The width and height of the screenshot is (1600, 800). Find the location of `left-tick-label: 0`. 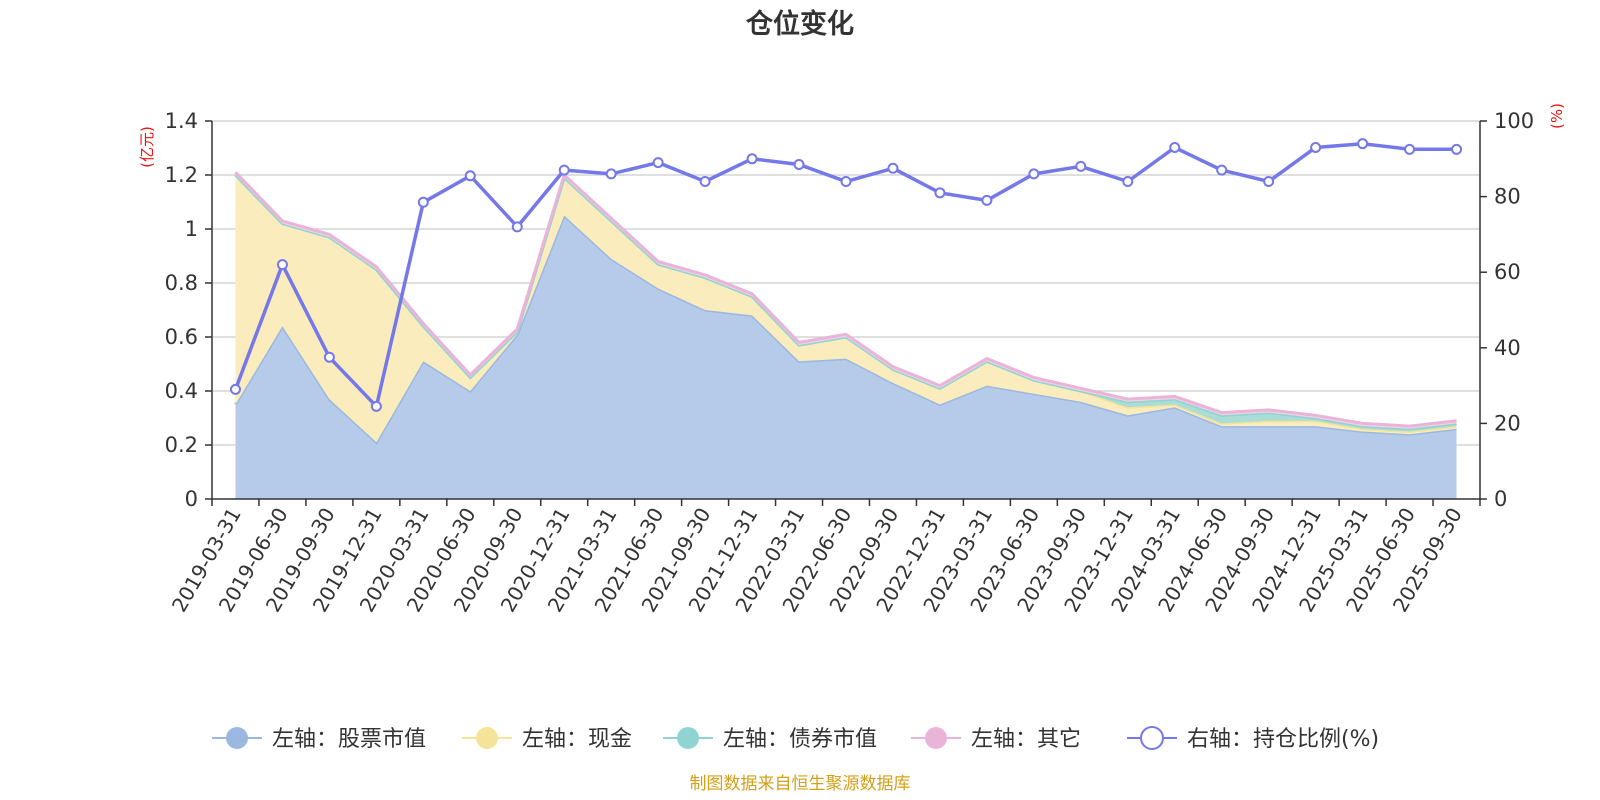

left-tick-label: 0 is located at coordinates (191, 499).